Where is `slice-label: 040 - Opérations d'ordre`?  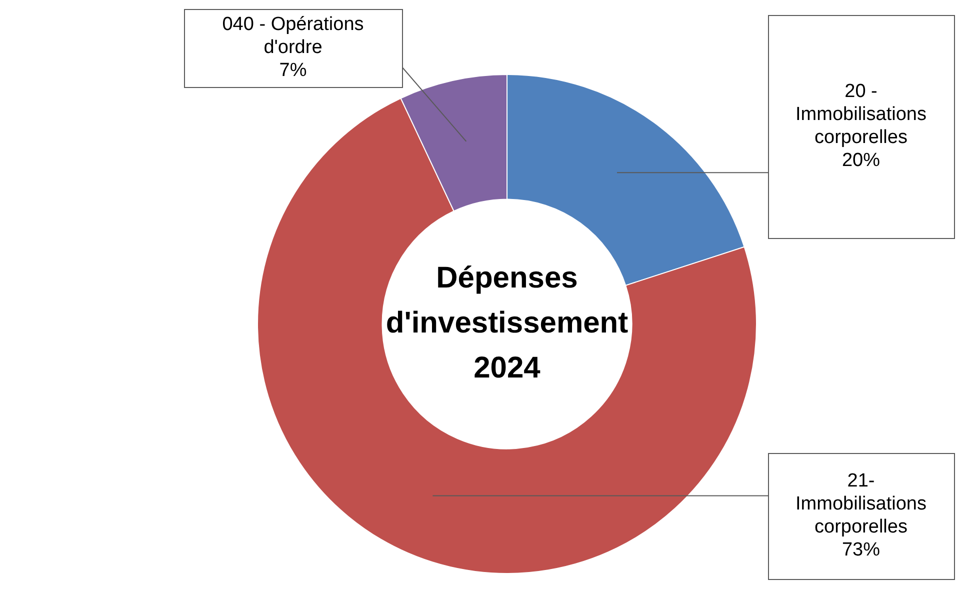
slice-label: 040 - Opérations d'ordre is located at coordinates (293, 36).